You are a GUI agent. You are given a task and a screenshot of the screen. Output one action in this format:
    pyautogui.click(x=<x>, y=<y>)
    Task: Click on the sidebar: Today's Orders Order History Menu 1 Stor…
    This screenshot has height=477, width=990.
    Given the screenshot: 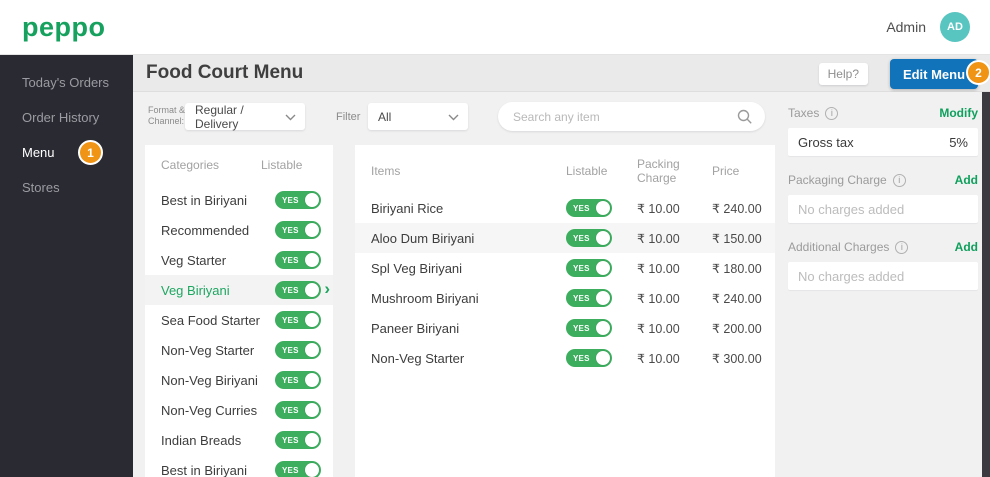 What is the action you would take?
    pyautogui.click(x=66, y=266)
    